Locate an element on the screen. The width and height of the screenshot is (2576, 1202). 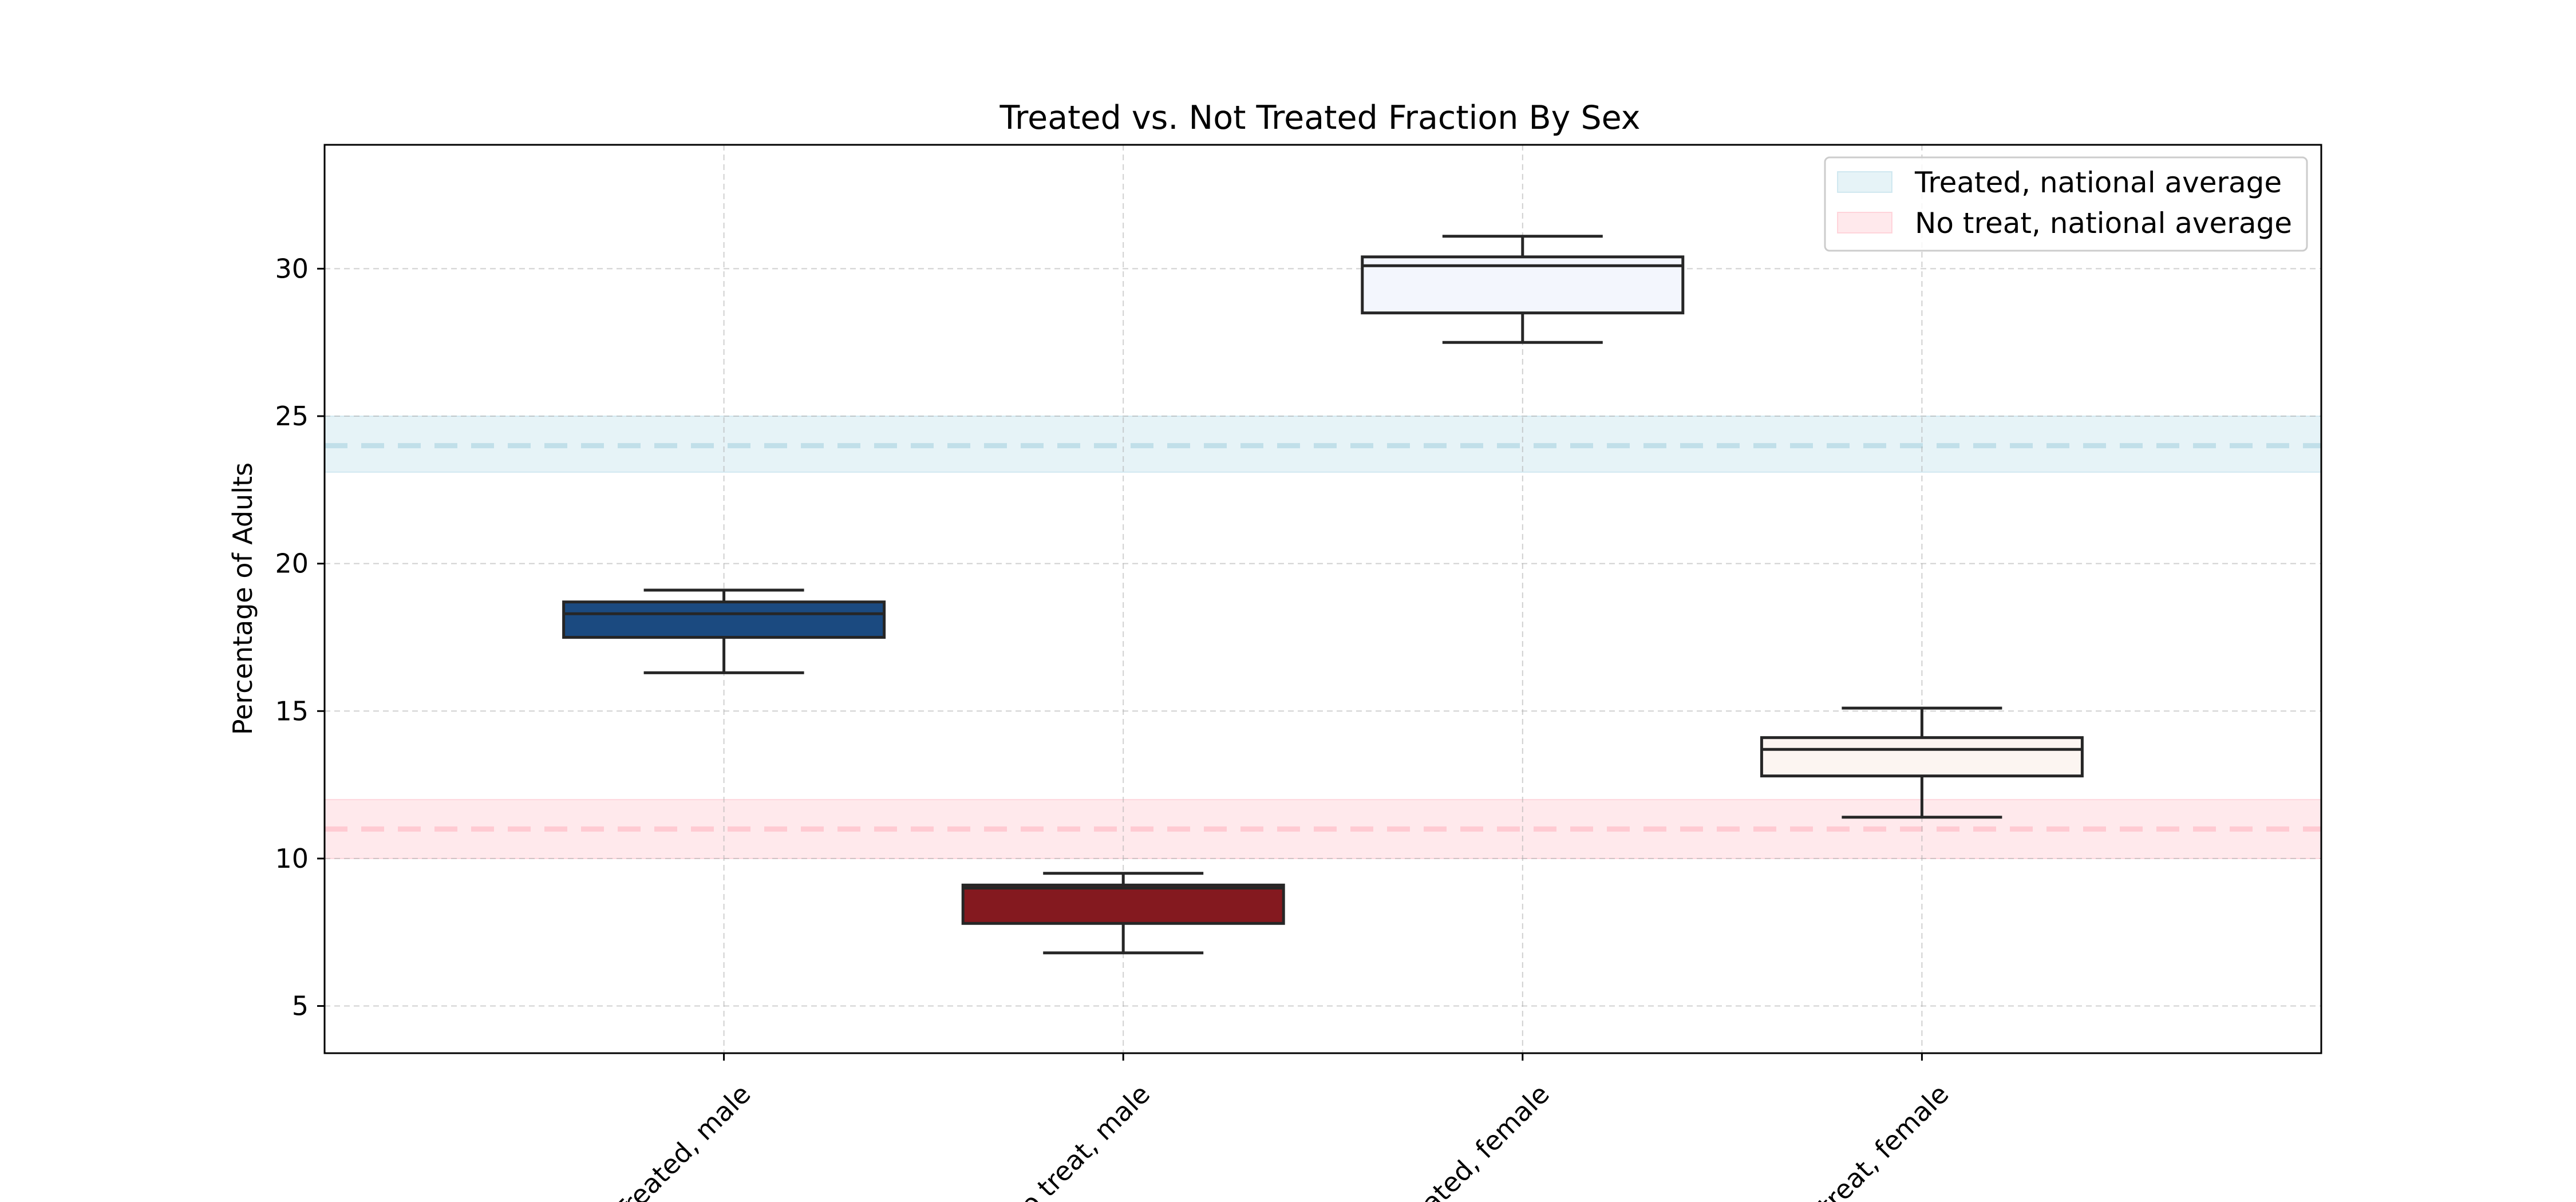
y-tick-label: 10 is located at coordinates (292, 858).